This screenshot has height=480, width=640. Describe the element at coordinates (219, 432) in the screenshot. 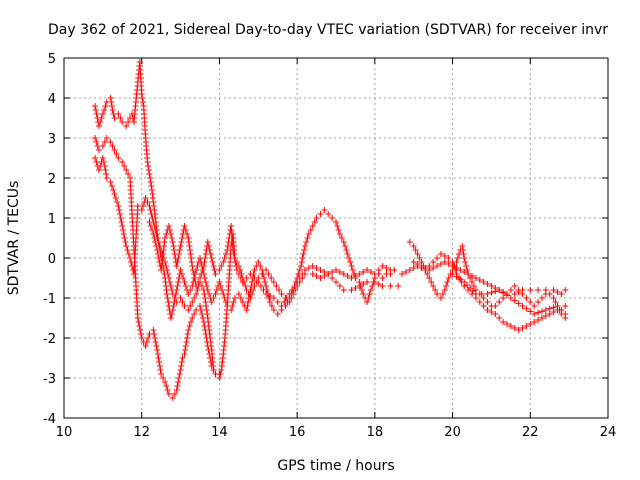

I see `x-tick-label: 14` at that location.